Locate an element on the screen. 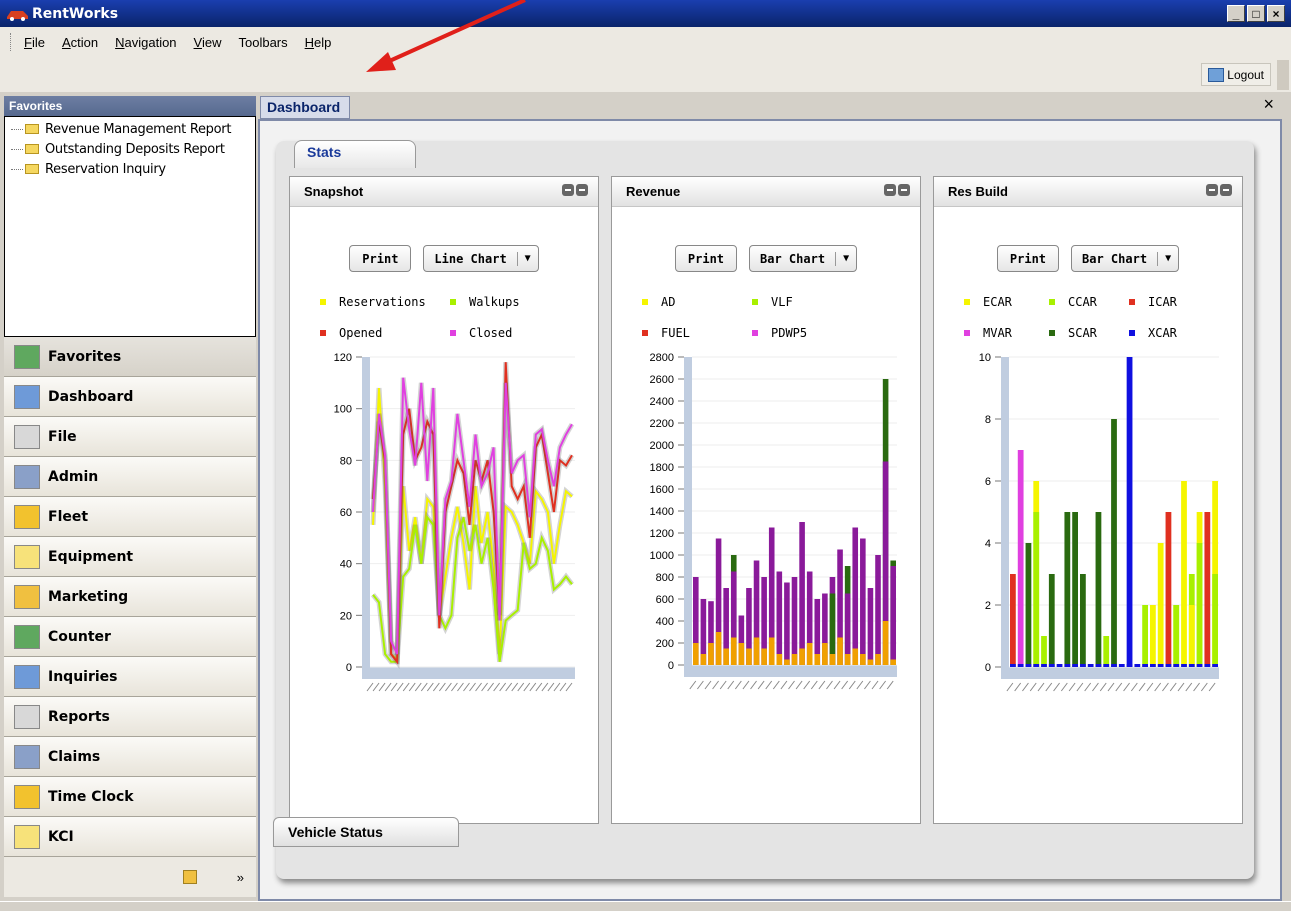  toolbar-overflow is located at coordinates (1283, 75).